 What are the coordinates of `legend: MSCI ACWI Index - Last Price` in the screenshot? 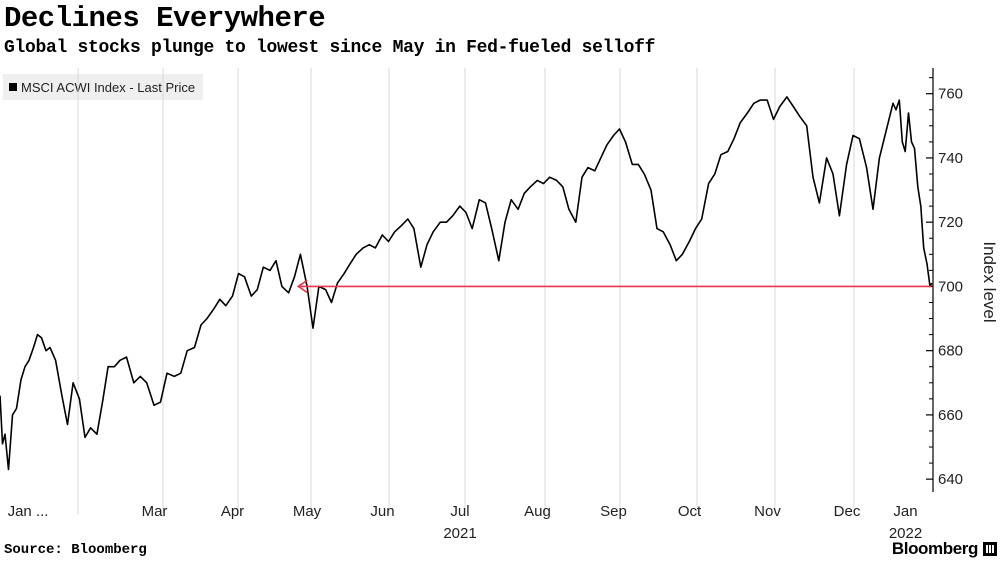 It's located at (103, 87).